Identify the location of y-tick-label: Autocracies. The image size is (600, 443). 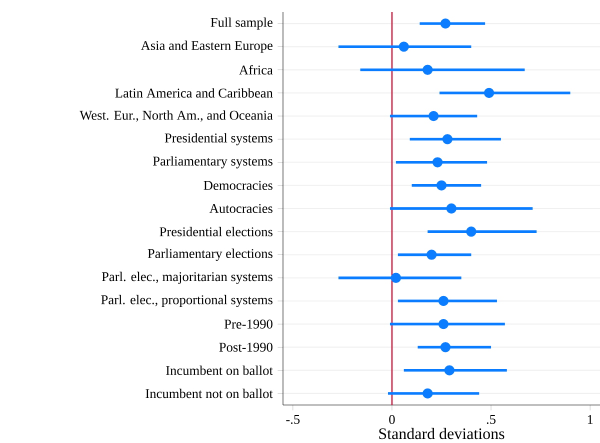
(240, 208).